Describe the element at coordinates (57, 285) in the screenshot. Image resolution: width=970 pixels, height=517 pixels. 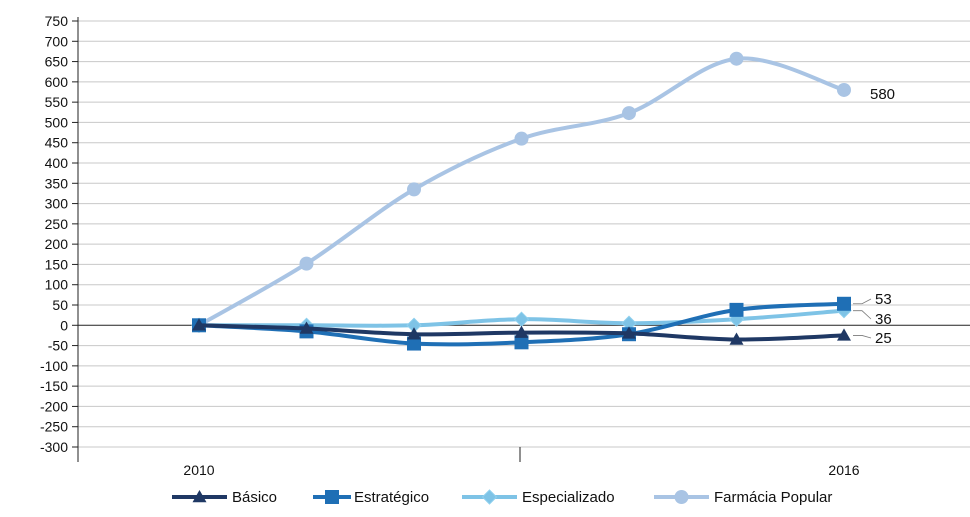
I see `y-tick-label: 100` at that location.